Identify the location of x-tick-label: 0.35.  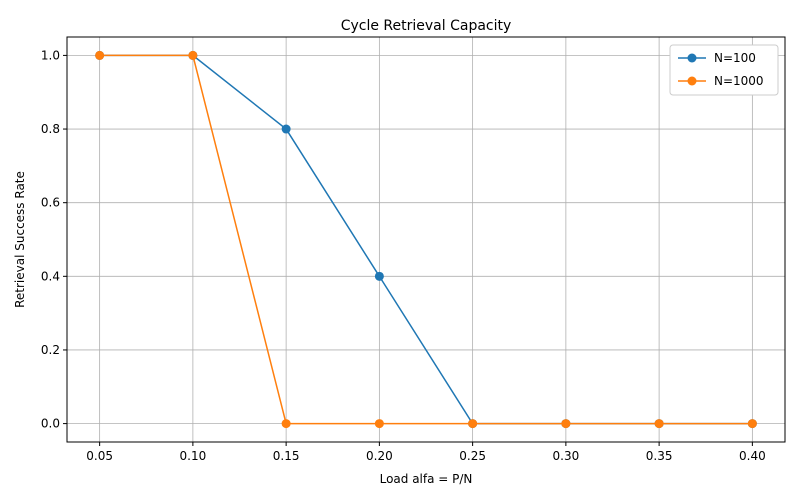
(659, 456).